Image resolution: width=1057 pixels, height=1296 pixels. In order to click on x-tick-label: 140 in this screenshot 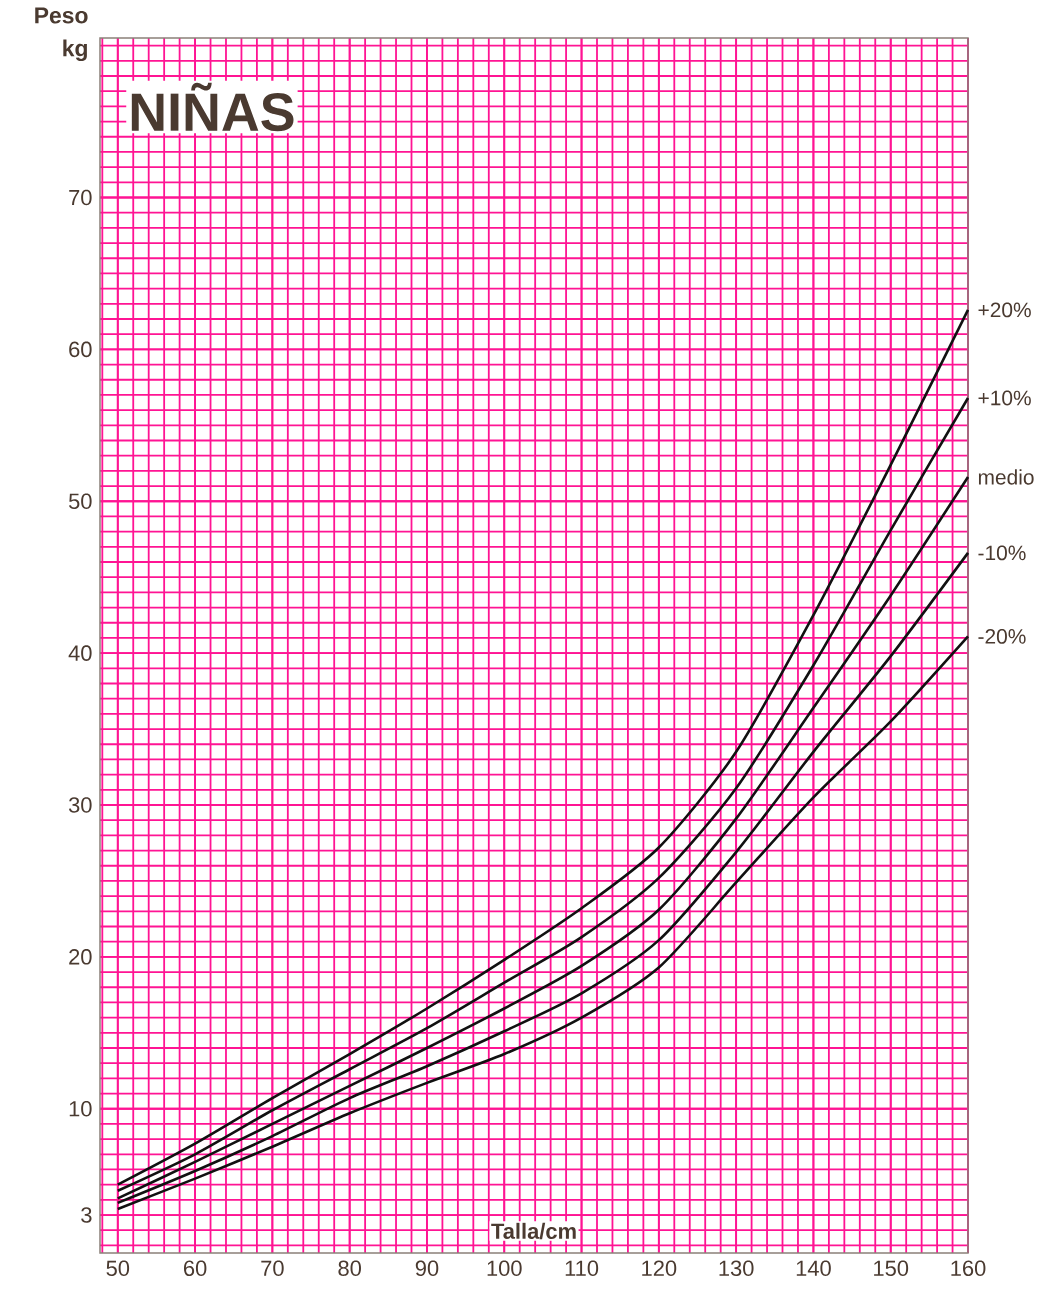, I will do `click(813, 1268)`.